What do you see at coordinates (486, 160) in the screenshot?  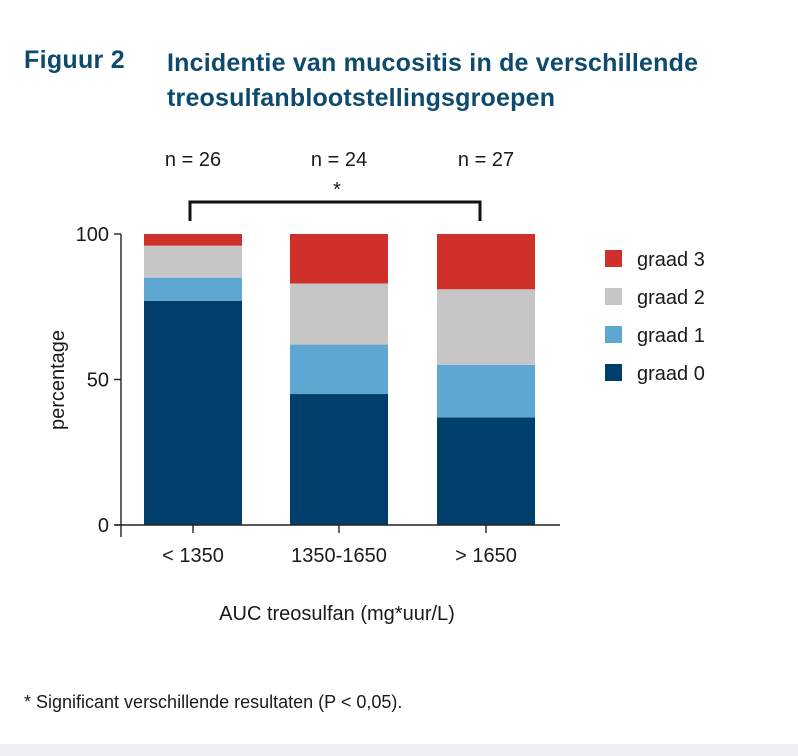 I see `n-label: n = 27` at bounding box center [486, 160].